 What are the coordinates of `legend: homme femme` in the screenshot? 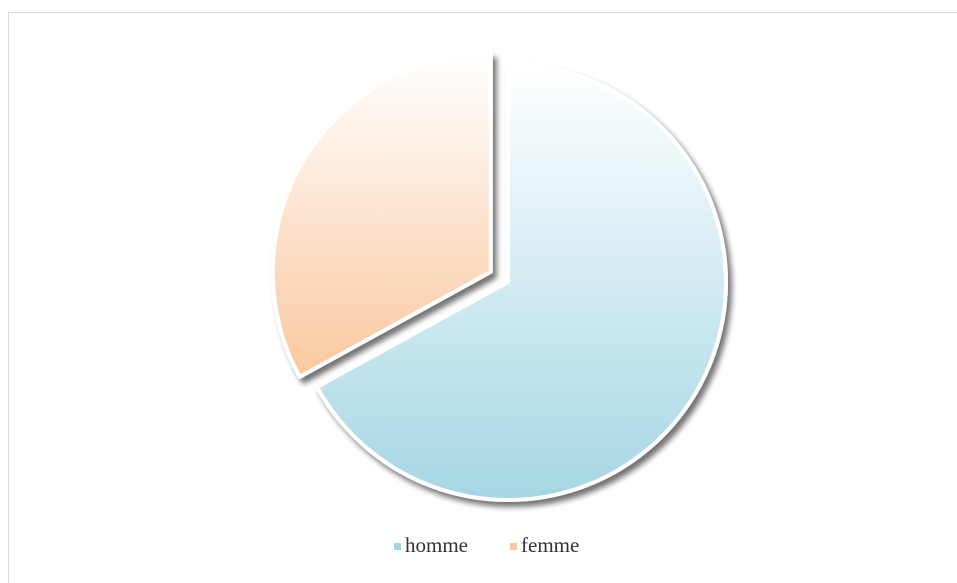 It's located at (486, 545).